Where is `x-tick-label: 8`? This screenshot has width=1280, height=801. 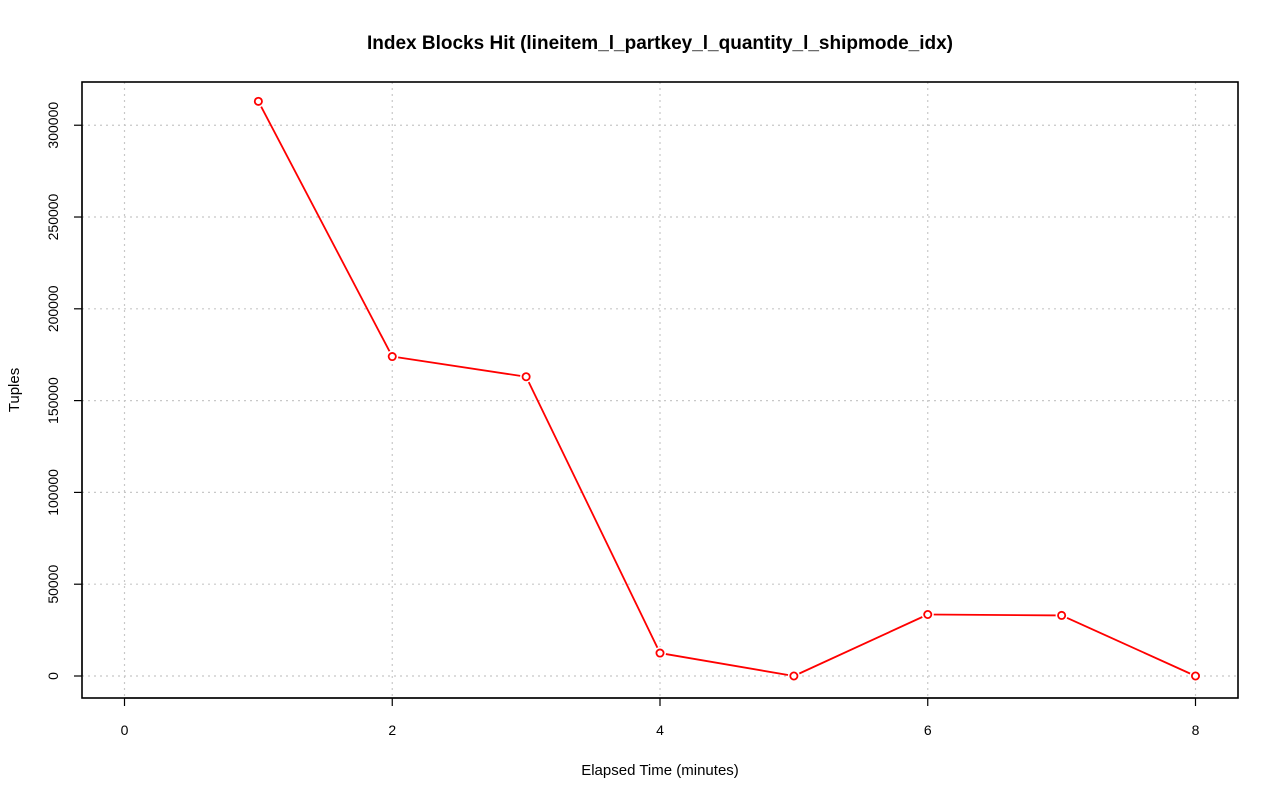
x-tick-label: 8 is located at coordinates (1196, 730).